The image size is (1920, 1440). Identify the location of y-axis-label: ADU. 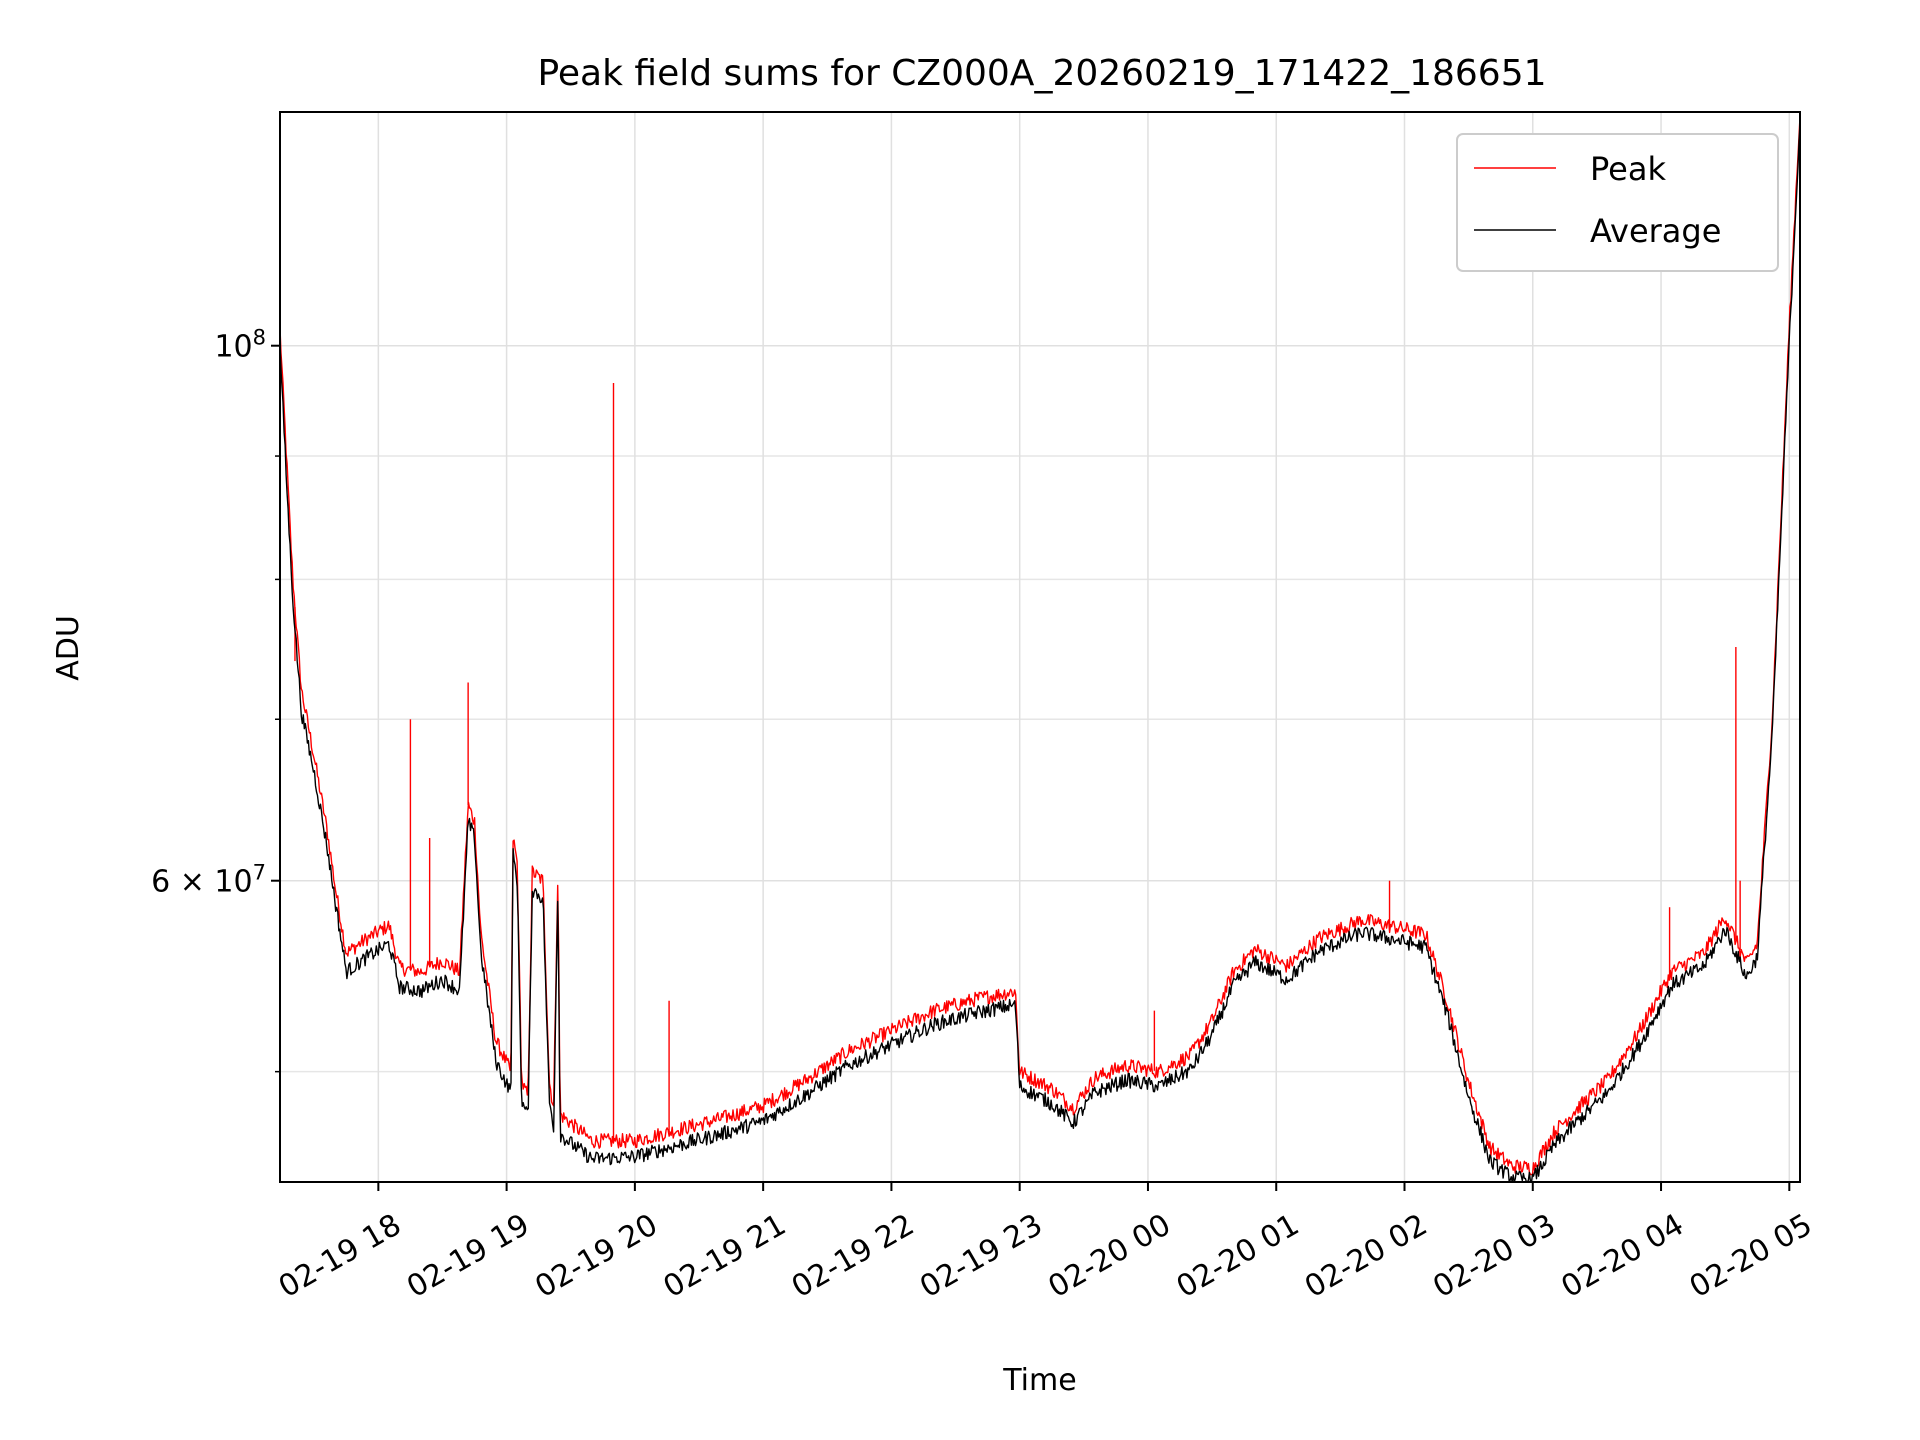
(68, 648).